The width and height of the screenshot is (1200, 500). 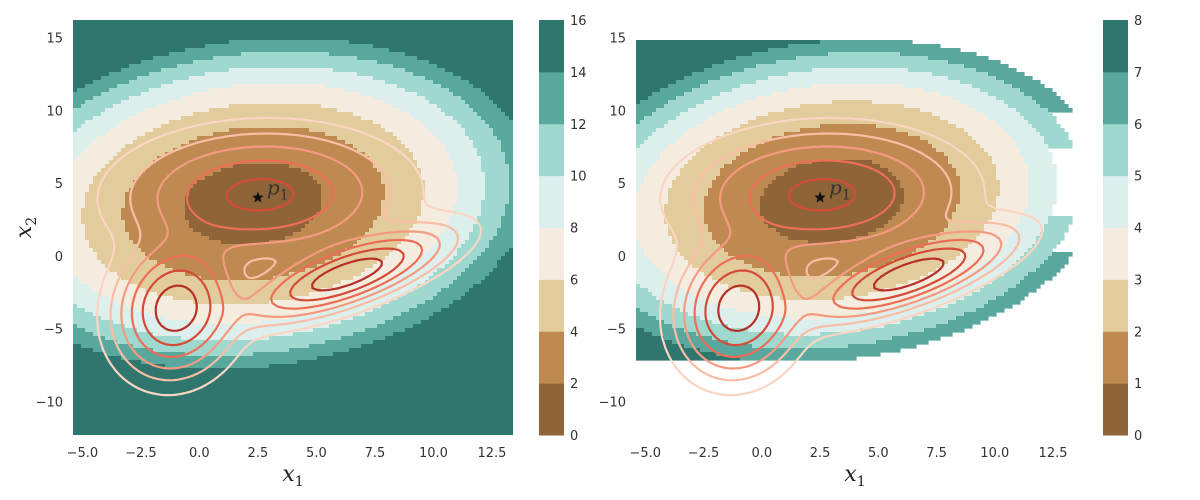 What do you see at coordinates (1138, 177) in the screenshot?
I see `colorbar-tick-label: 5` at bounding box center [1138, 177].